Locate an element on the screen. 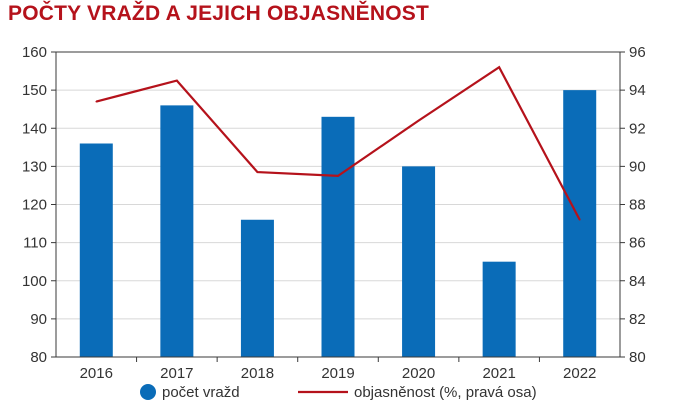 This screenshot has width=674, height=418. right-tick-label: 86 is located at coordinates (637, 243).